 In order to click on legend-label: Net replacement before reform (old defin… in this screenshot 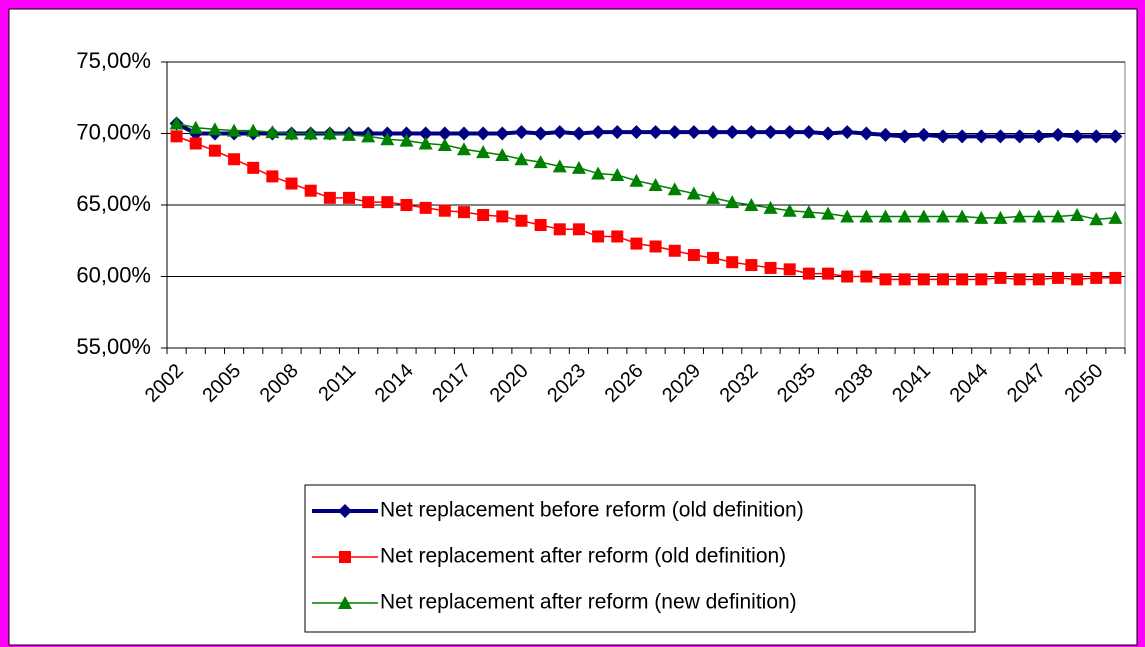, I will do `click(592, 510)`.